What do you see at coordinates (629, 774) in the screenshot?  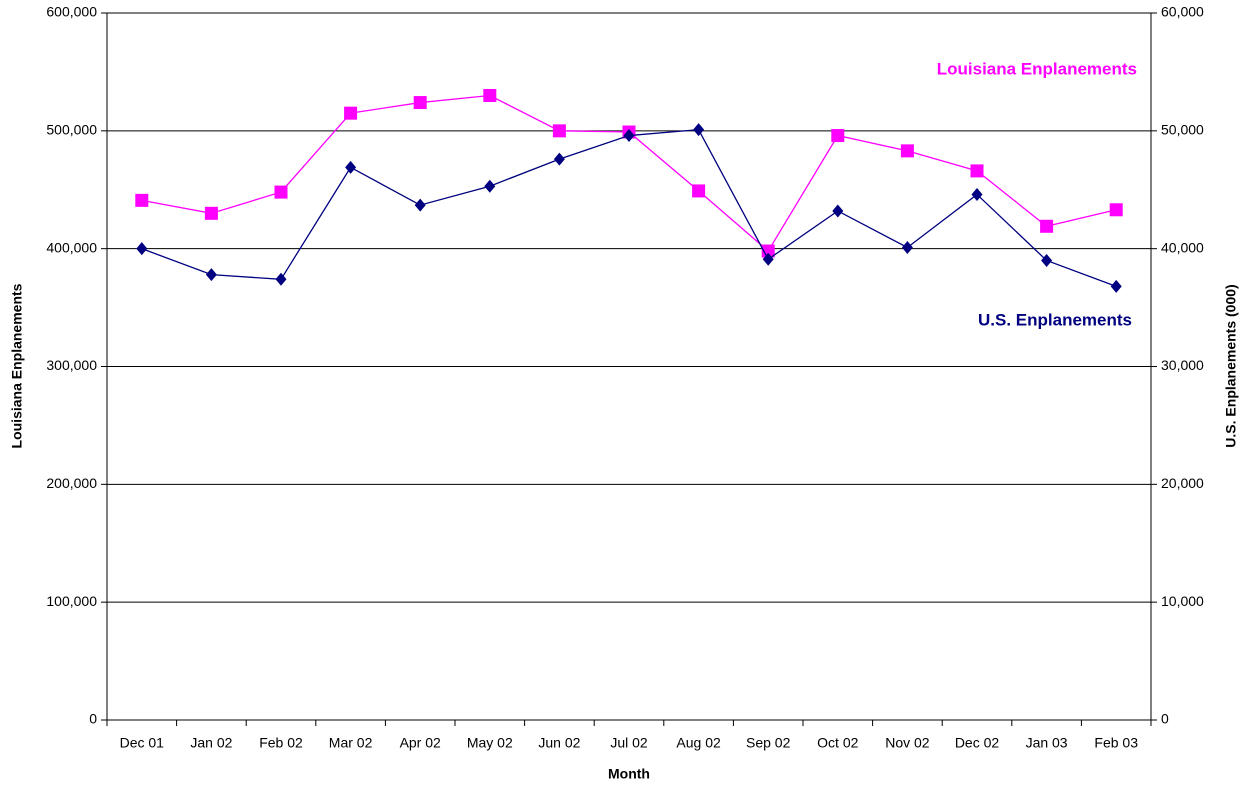 I see `x-axis-title: Month` at bounding box center [629, 774].